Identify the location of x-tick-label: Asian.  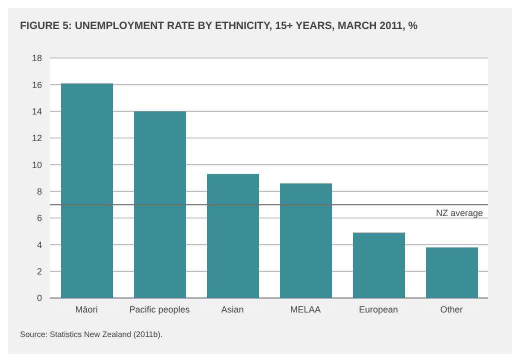
(232, 309).